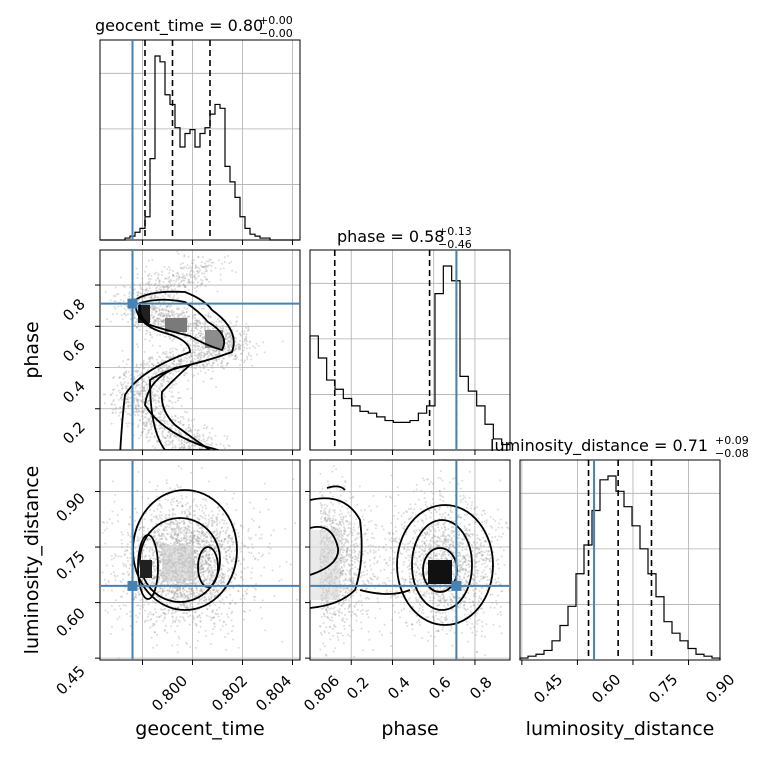  Describe the element at coordinates (247, 567) in the screenshot. I see `point-gt-ld-1950` at that location.